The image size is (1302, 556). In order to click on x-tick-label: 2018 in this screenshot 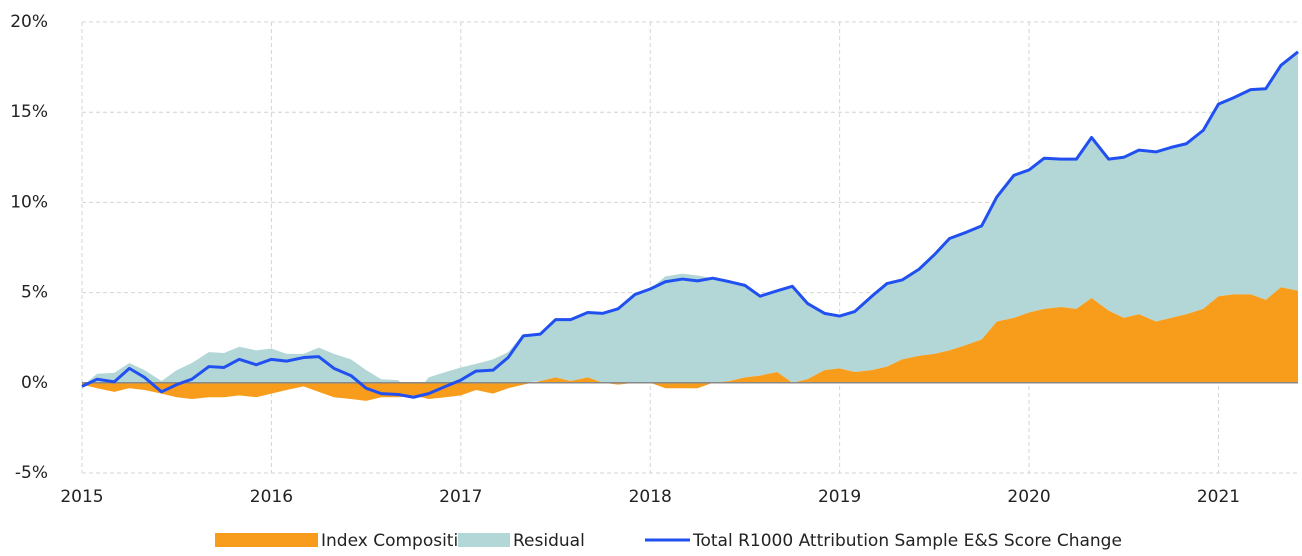, I will do `click(650, 497)`.